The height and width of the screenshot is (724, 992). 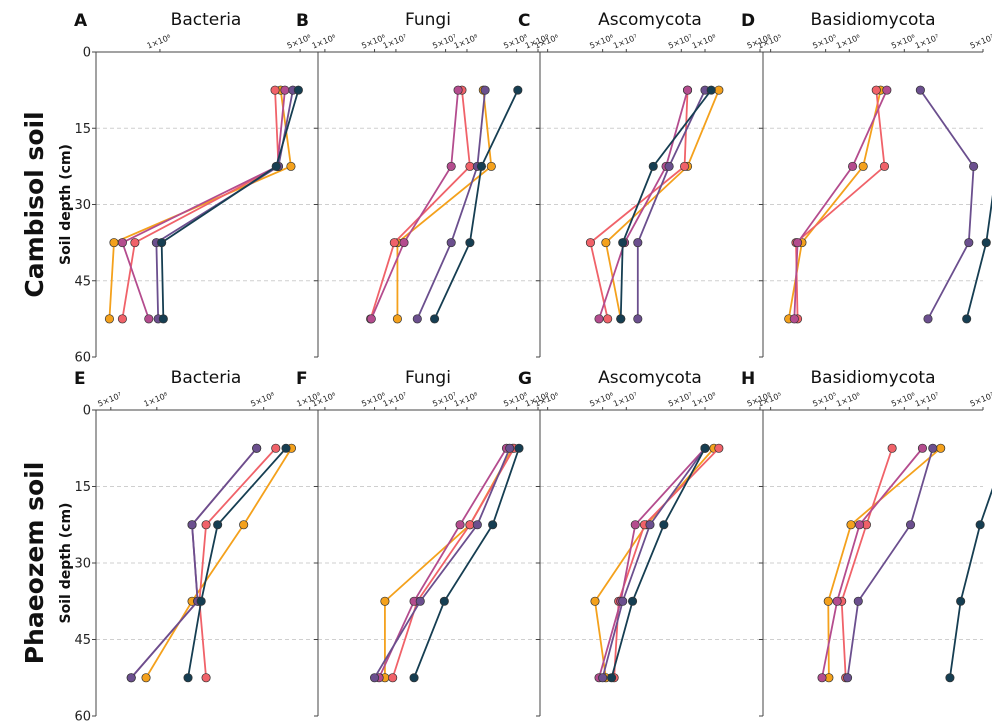 What do you see at coordinates (82, 487) in the screenshot?
I see `y-tick-label: 15` at bounding box center [82, 487].